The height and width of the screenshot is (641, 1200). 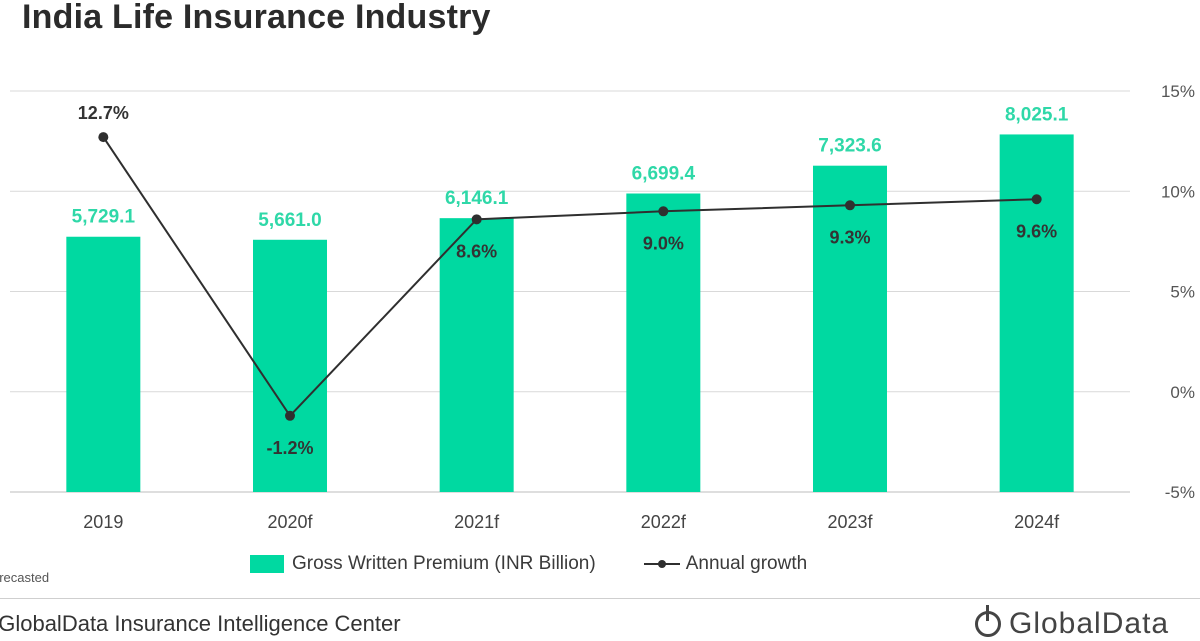 I want to click on growth-value-label: 9.3%, so click(x=849, y=237).